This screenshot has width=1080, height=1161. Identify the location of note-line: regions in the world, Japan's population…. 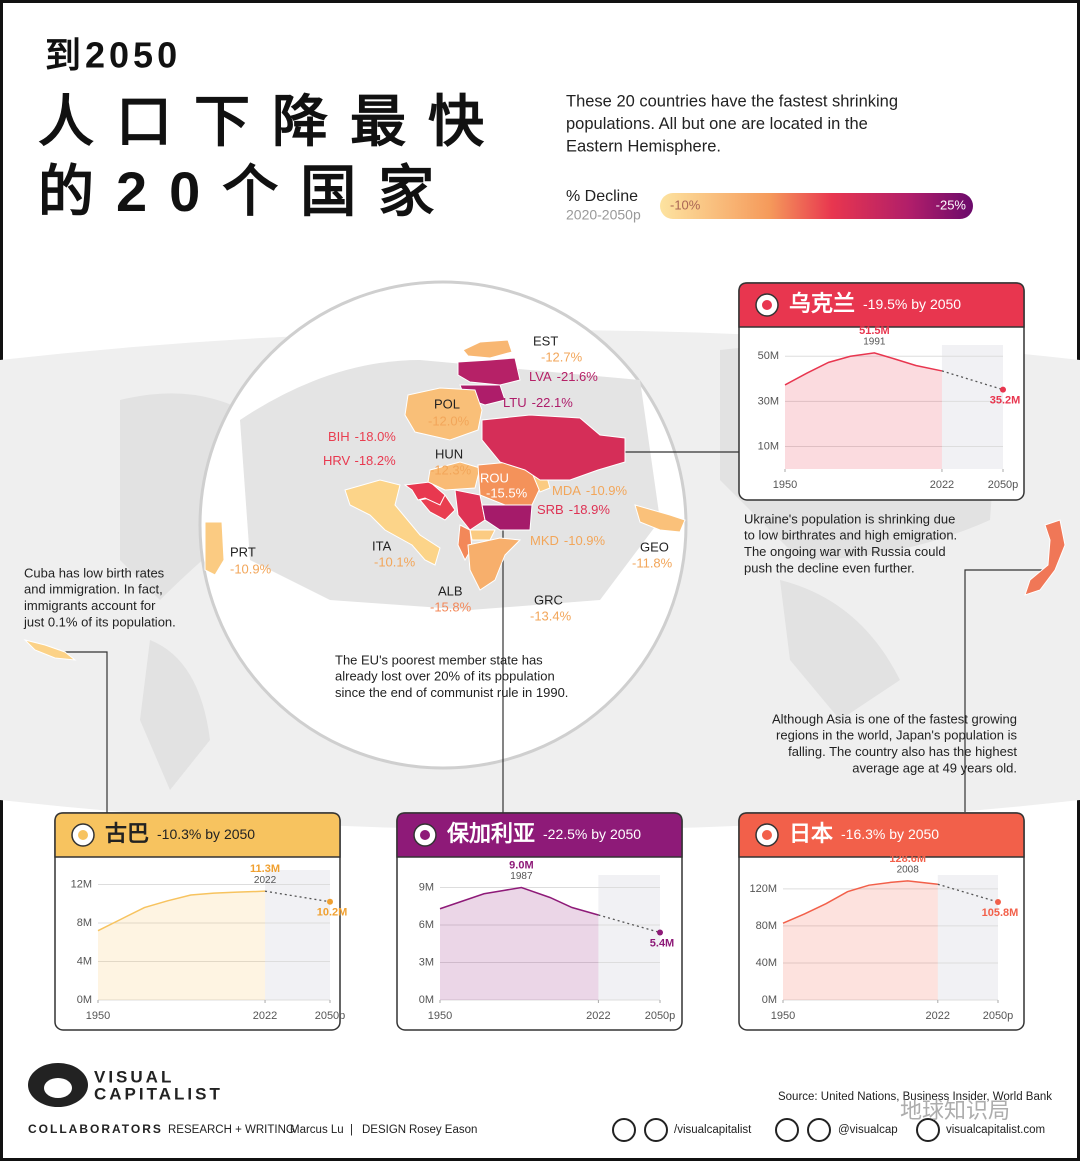
(896, 735).